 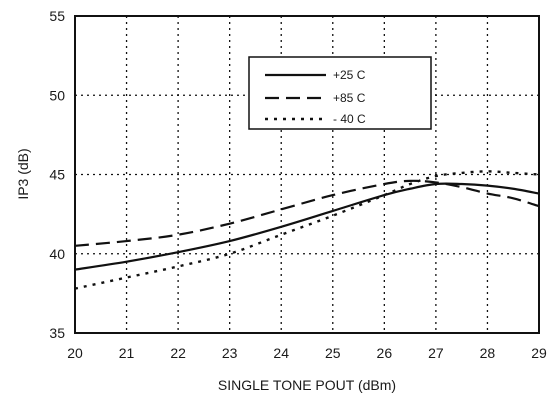 I want to click on x-tick-label: 28, so click(x=488, y=353).